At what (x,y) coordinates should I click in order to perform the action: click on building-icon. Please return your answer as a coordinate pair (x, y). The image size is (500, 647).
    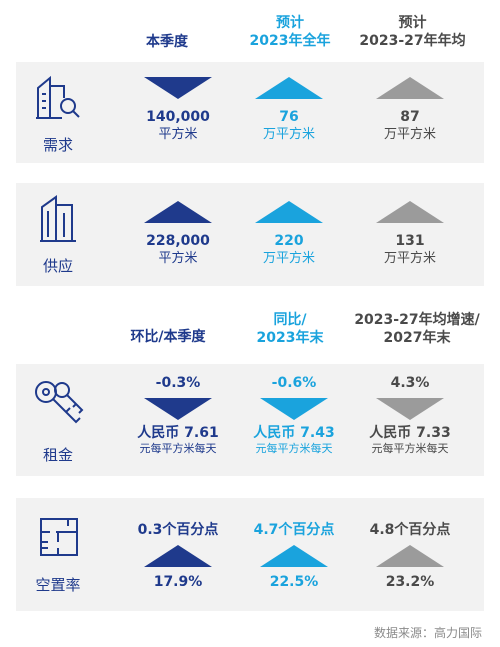
    Looking at the image, I should click on (58, 218).